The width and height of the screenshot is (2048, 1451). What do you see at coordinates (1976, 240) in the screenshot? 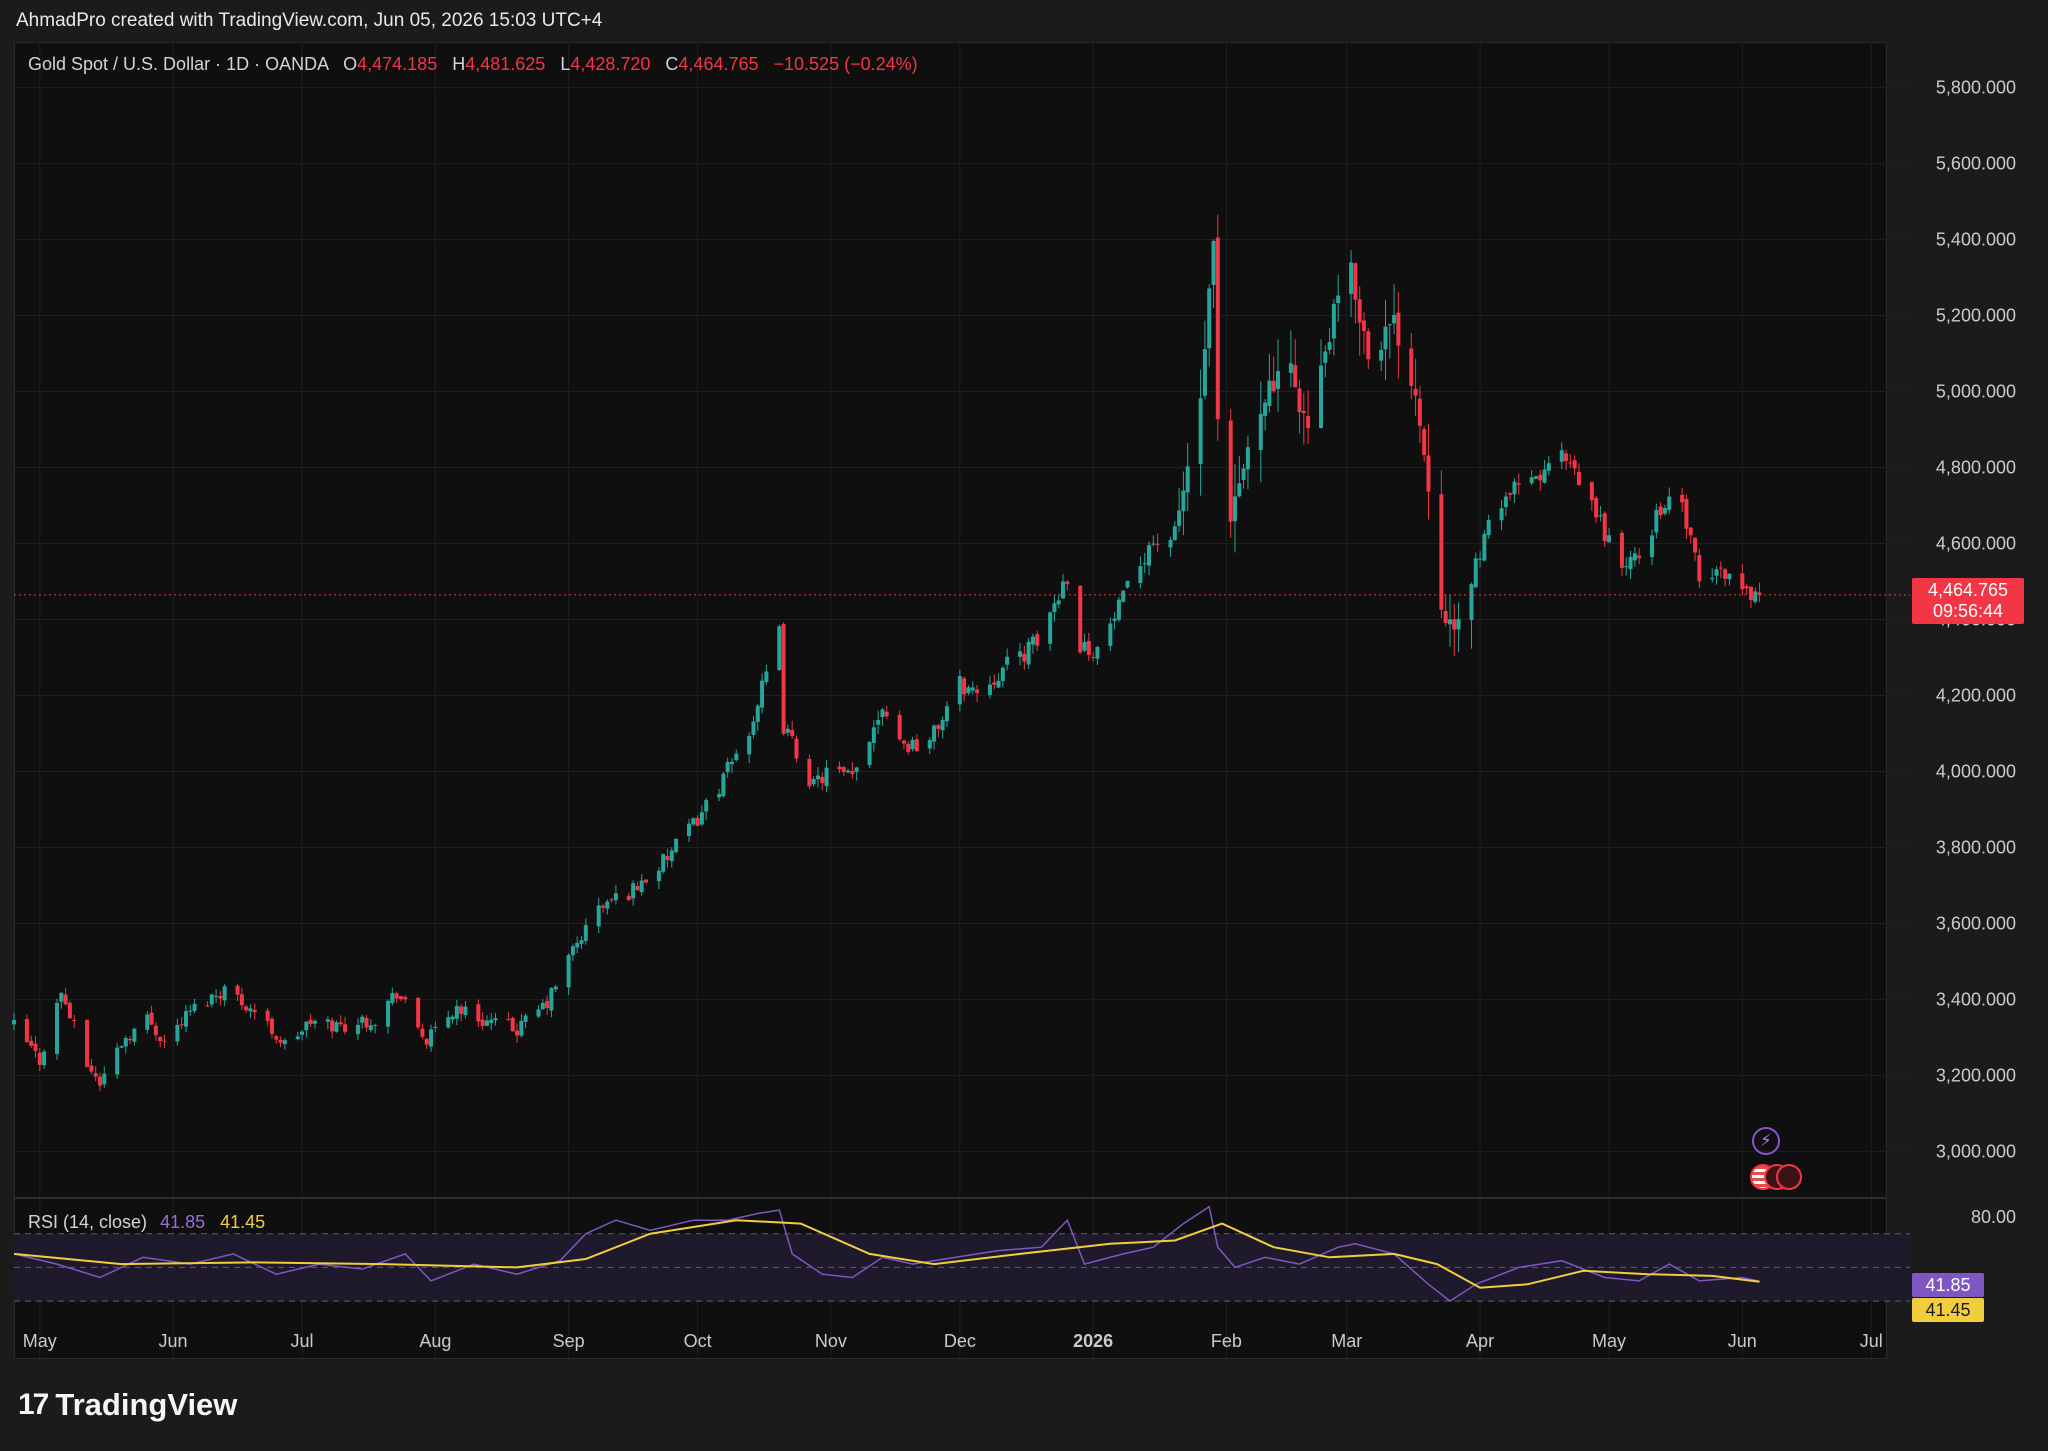
I see `price-tick-label: 5,400.000` at bounding box center [1976, 240].